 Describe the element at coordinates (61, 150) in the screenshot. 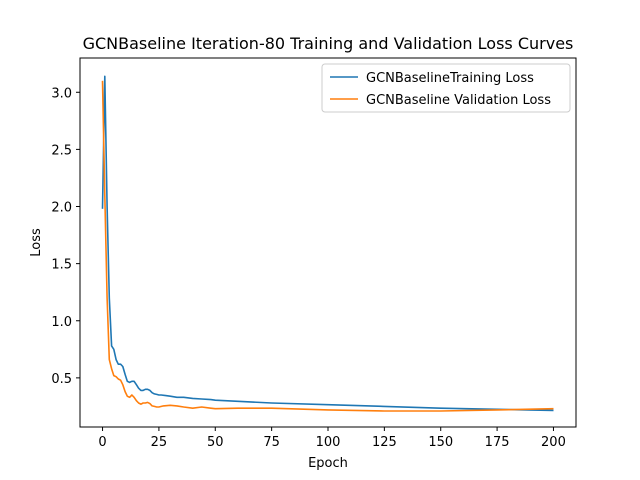

I see `y-tick-label: 2.5` at that location.